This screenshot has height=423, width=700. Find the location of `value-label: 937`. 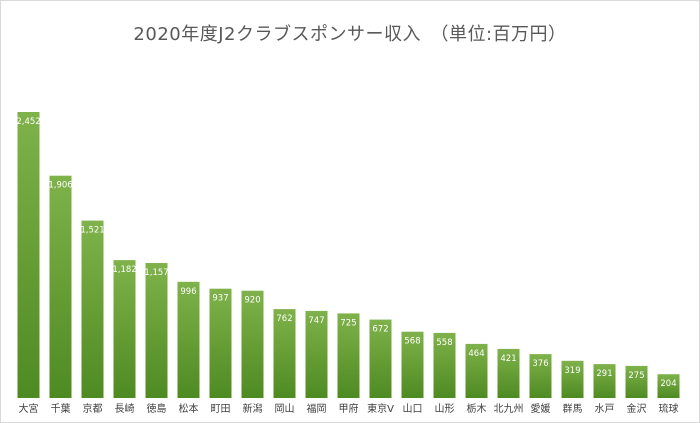

value-label: 937 is located at coordinates (220, 299).